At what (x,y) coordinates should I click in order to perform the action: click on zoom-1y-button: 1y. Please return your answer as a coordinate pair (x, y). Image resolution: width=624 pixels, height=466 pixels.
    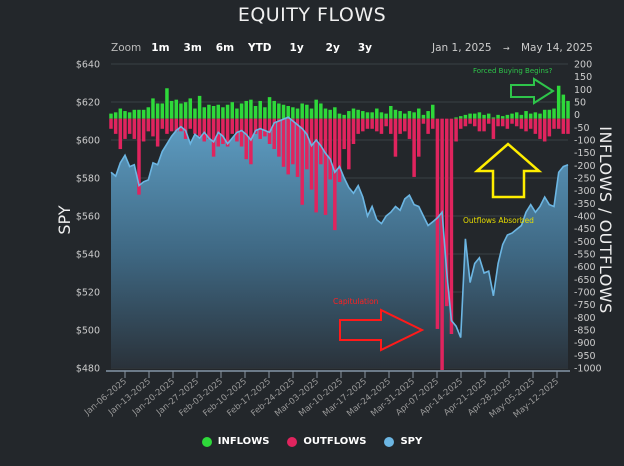
    Looking at the image, I should click on (296, 48).